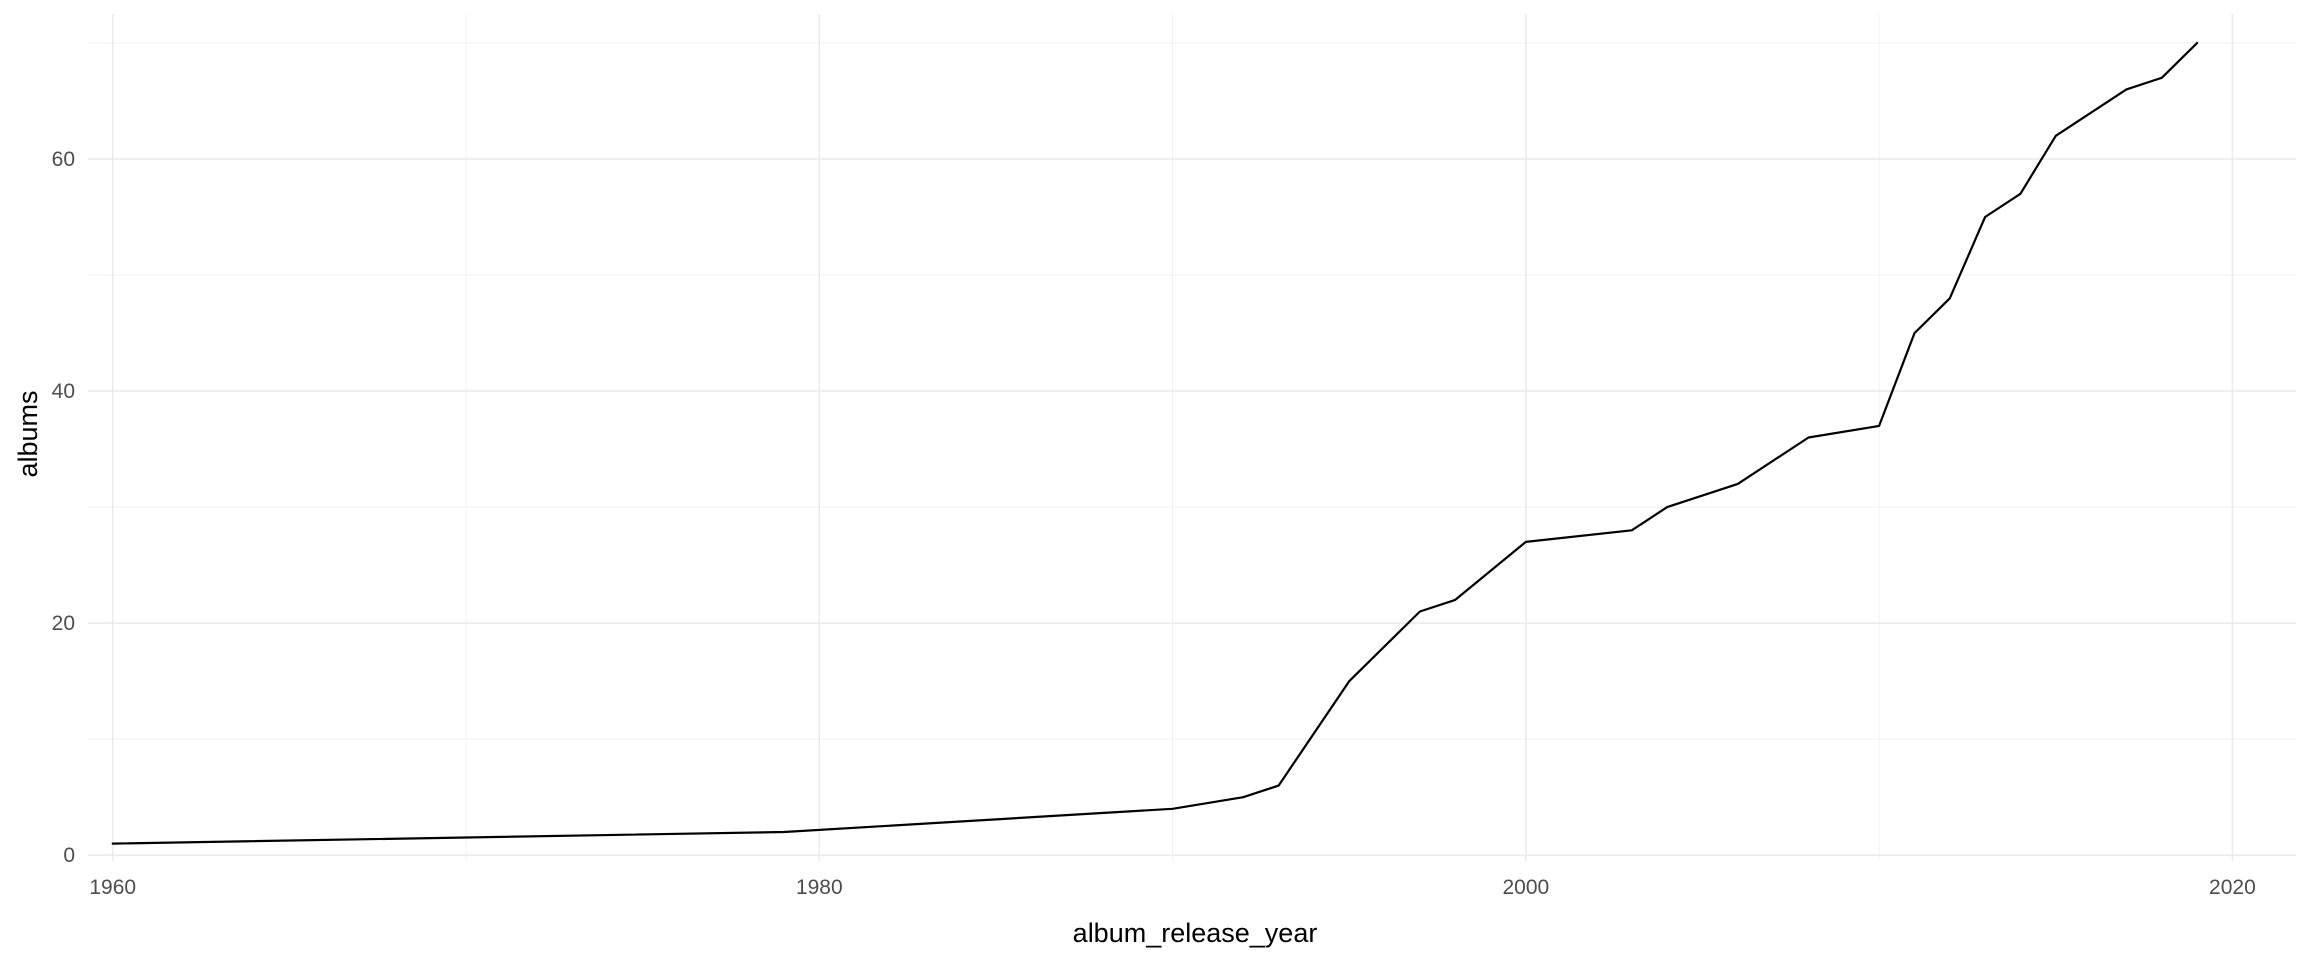 This screenshot has width=2304, height=960. I want to click on x-tick-label: 2020, so click(2232, 887).